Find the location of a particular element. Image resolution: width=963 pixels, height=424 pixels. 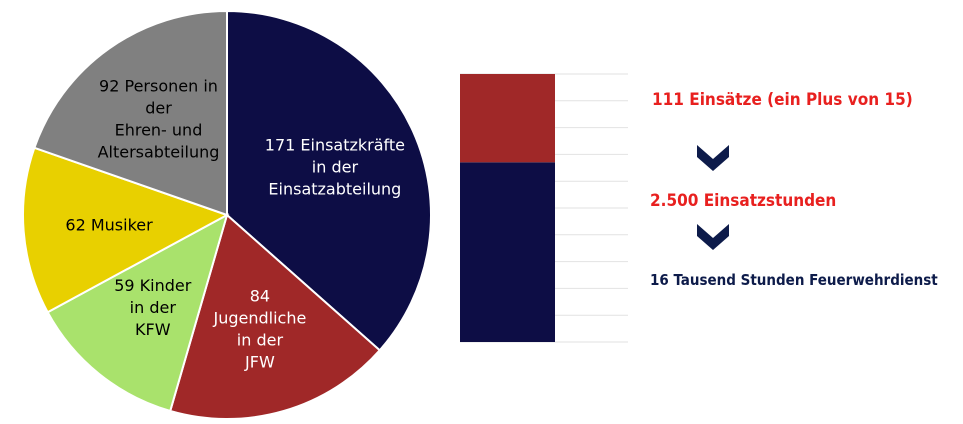

deployments-text: 111 Einsätze (ein Plus von 15) is located at coordinates (782, 100).